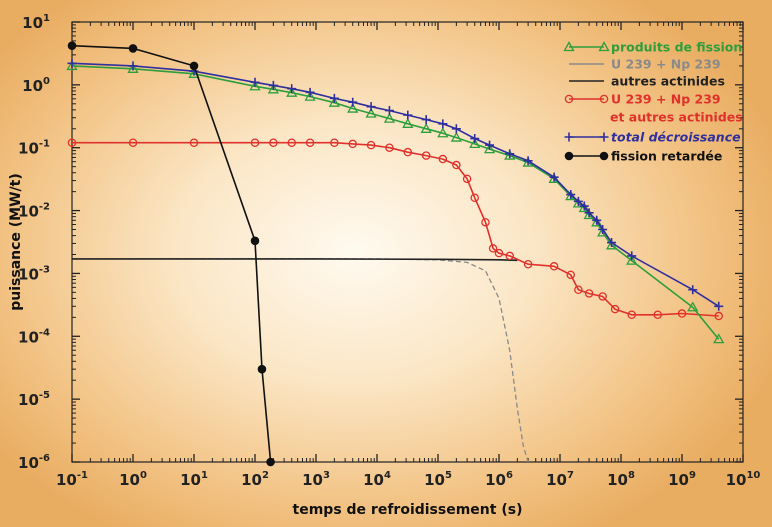  Describe the element at coordinates (34, 336) in the screenshot. I see `y-tick-label: 10-4` at that location.